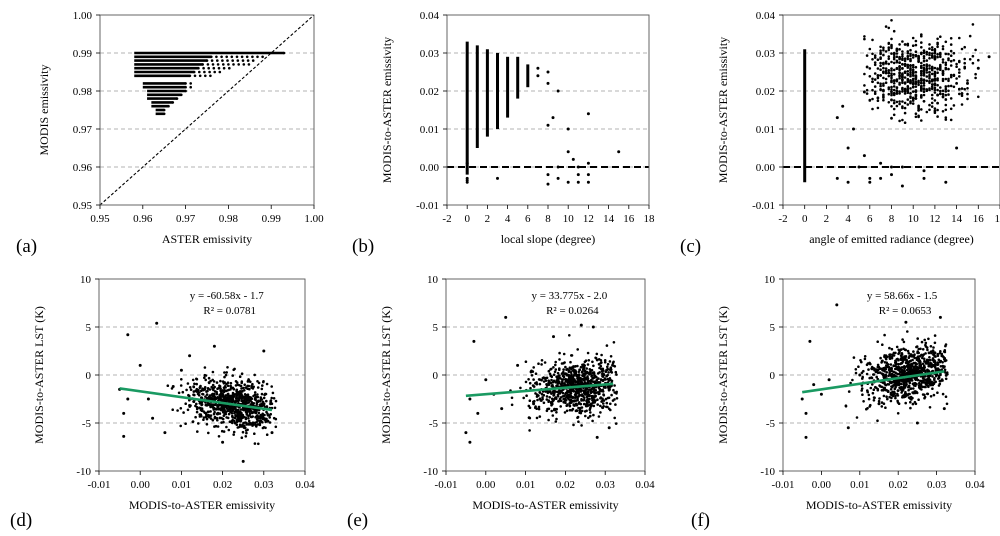  What do you see at coordinates (141, 485) in the screenshot?
I see `x-tick-label: 0.00` at bounding box center [141, 485].